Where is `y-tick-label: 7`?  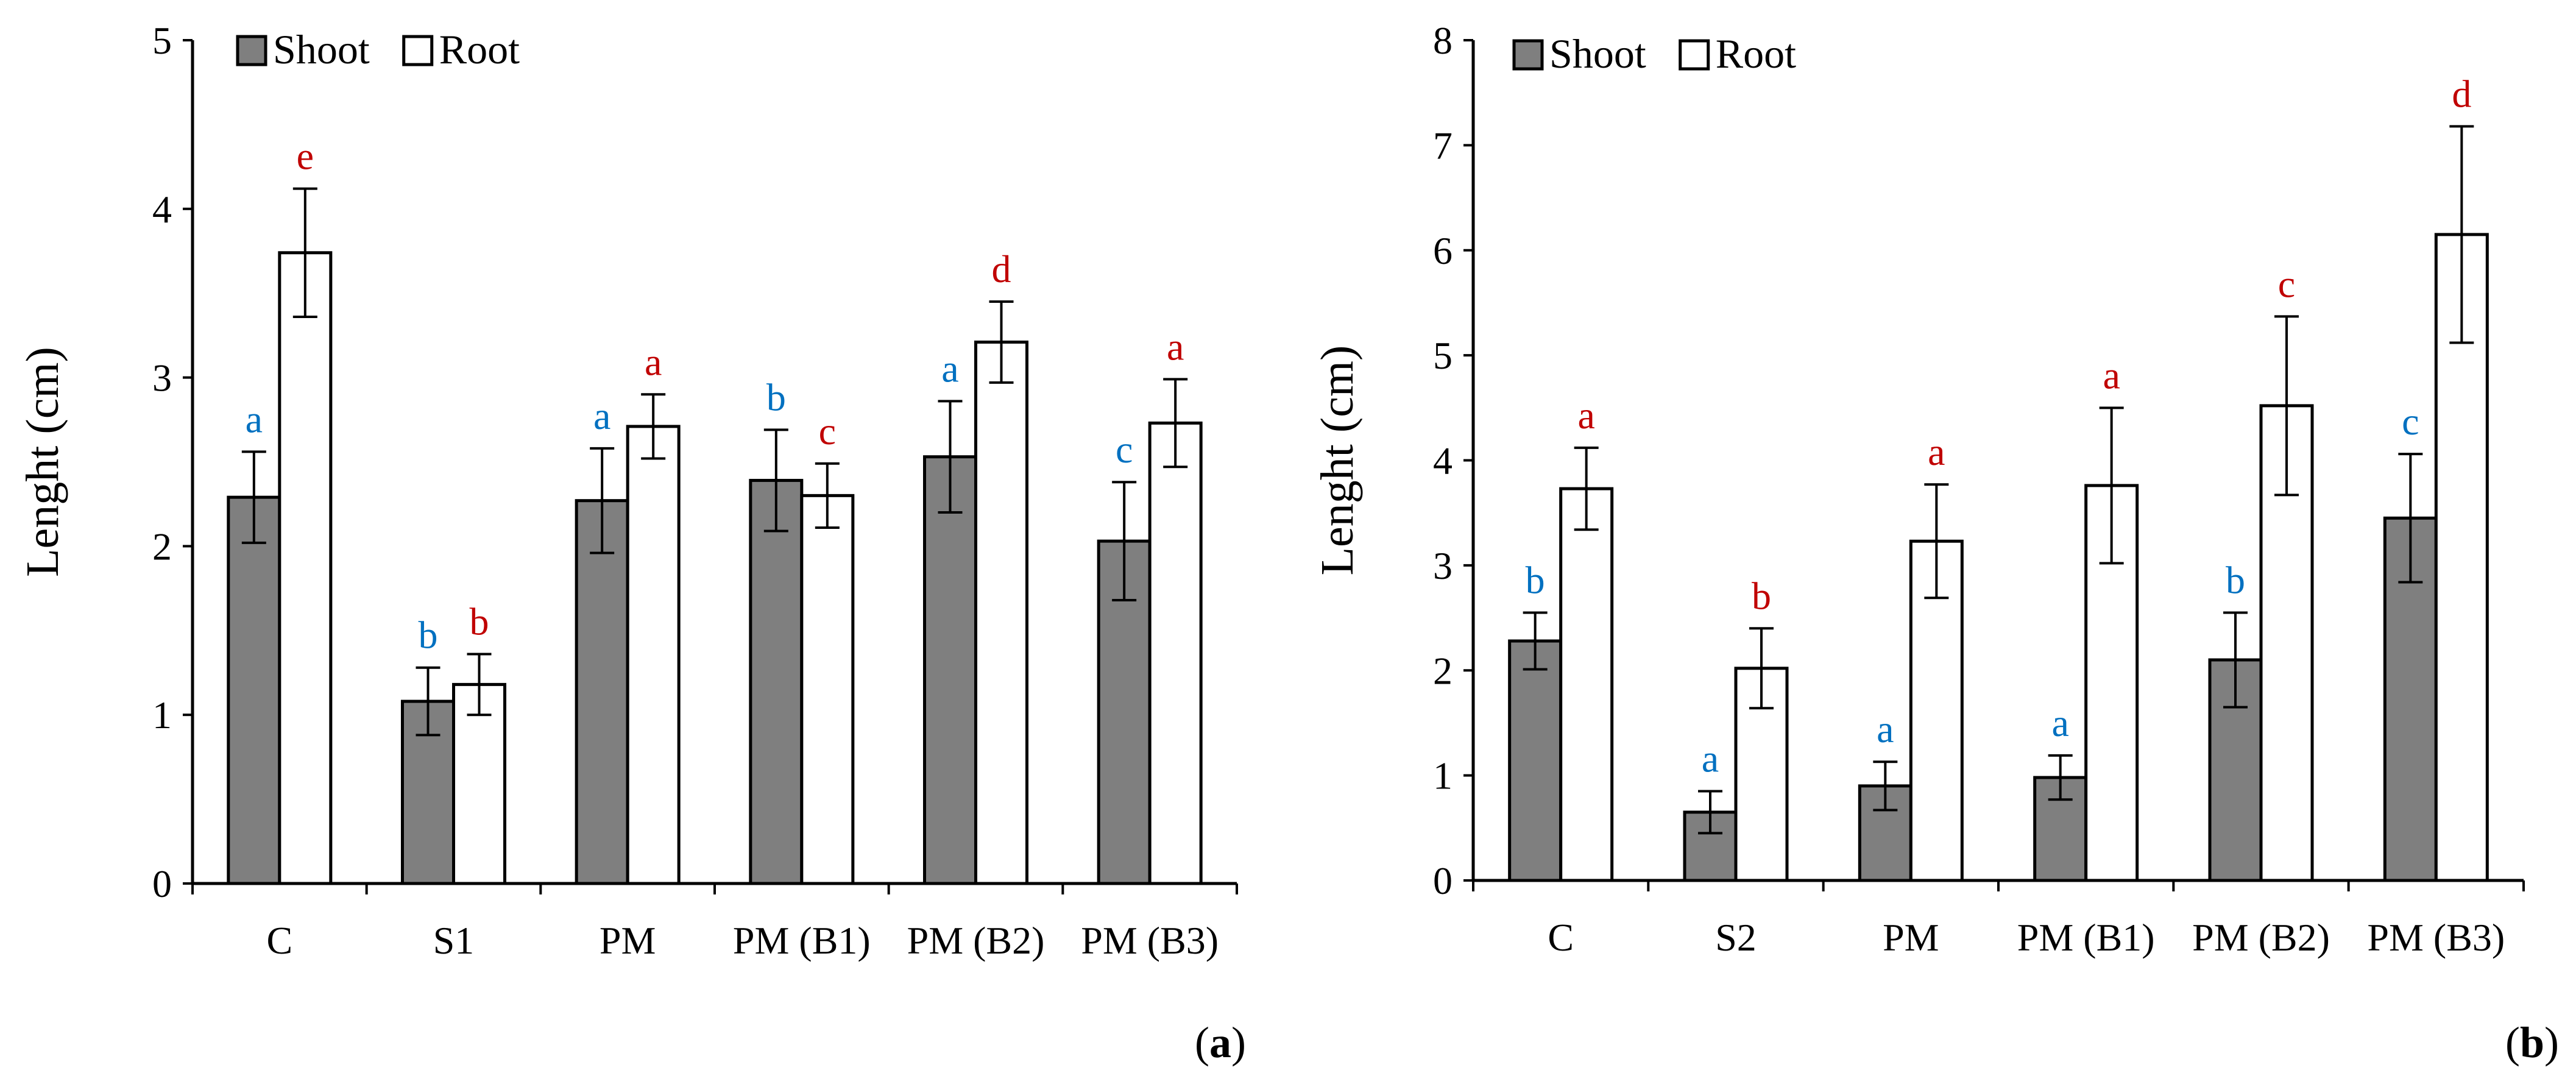 y-tick-label: 7 is located at coordinates (1443, 145).